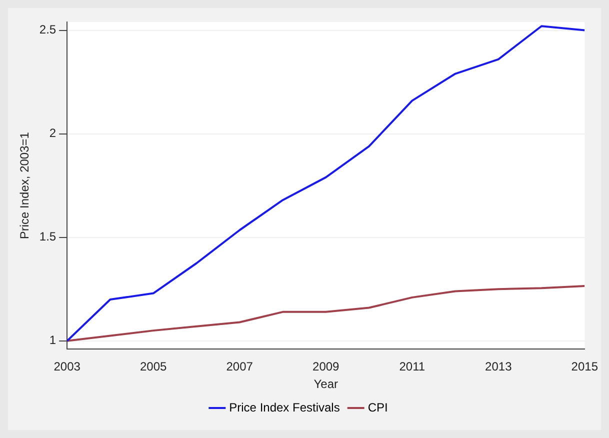 The height and width of the screenshot is (438, 609). Describe the element at coordinates (284, 407) in the screenshot. I see `legend-label: Price Index Festivals` at that location.